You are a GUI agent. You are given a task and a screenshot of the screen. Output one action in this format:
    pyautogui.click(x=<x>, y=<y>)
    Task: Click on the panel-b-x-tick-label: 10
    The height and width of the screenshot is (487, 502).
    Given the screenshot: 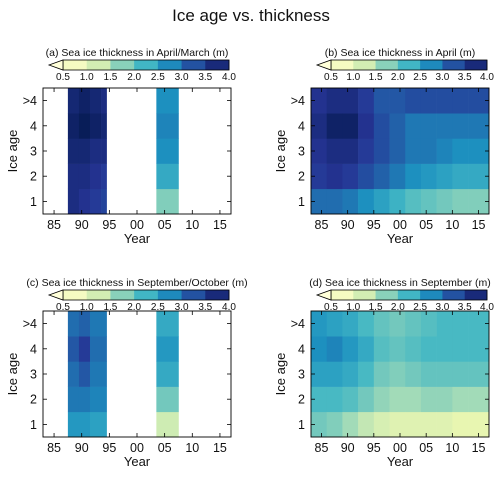 What is the action you would take?
    pyautogui.click(x=452, y=225)
    